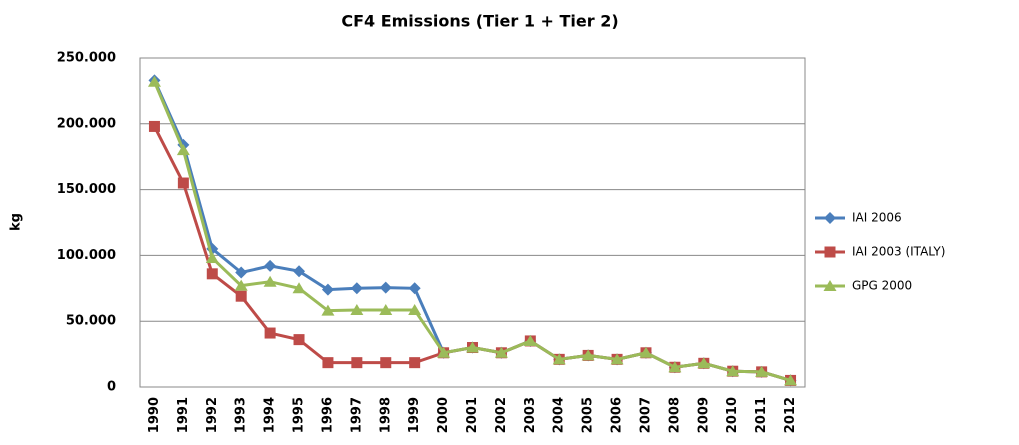  Describe the element at coordinates (790, 415) in the screenshot. I see `x-tick-label: 2012` at that location.